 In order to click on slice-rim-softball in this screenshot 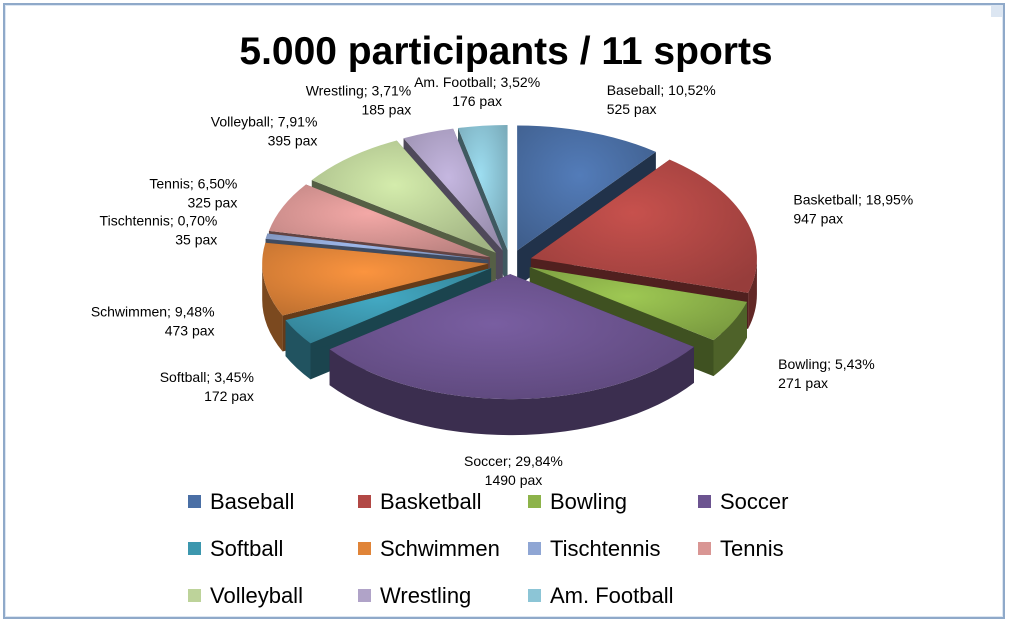, I will do `click(298, 350)`.